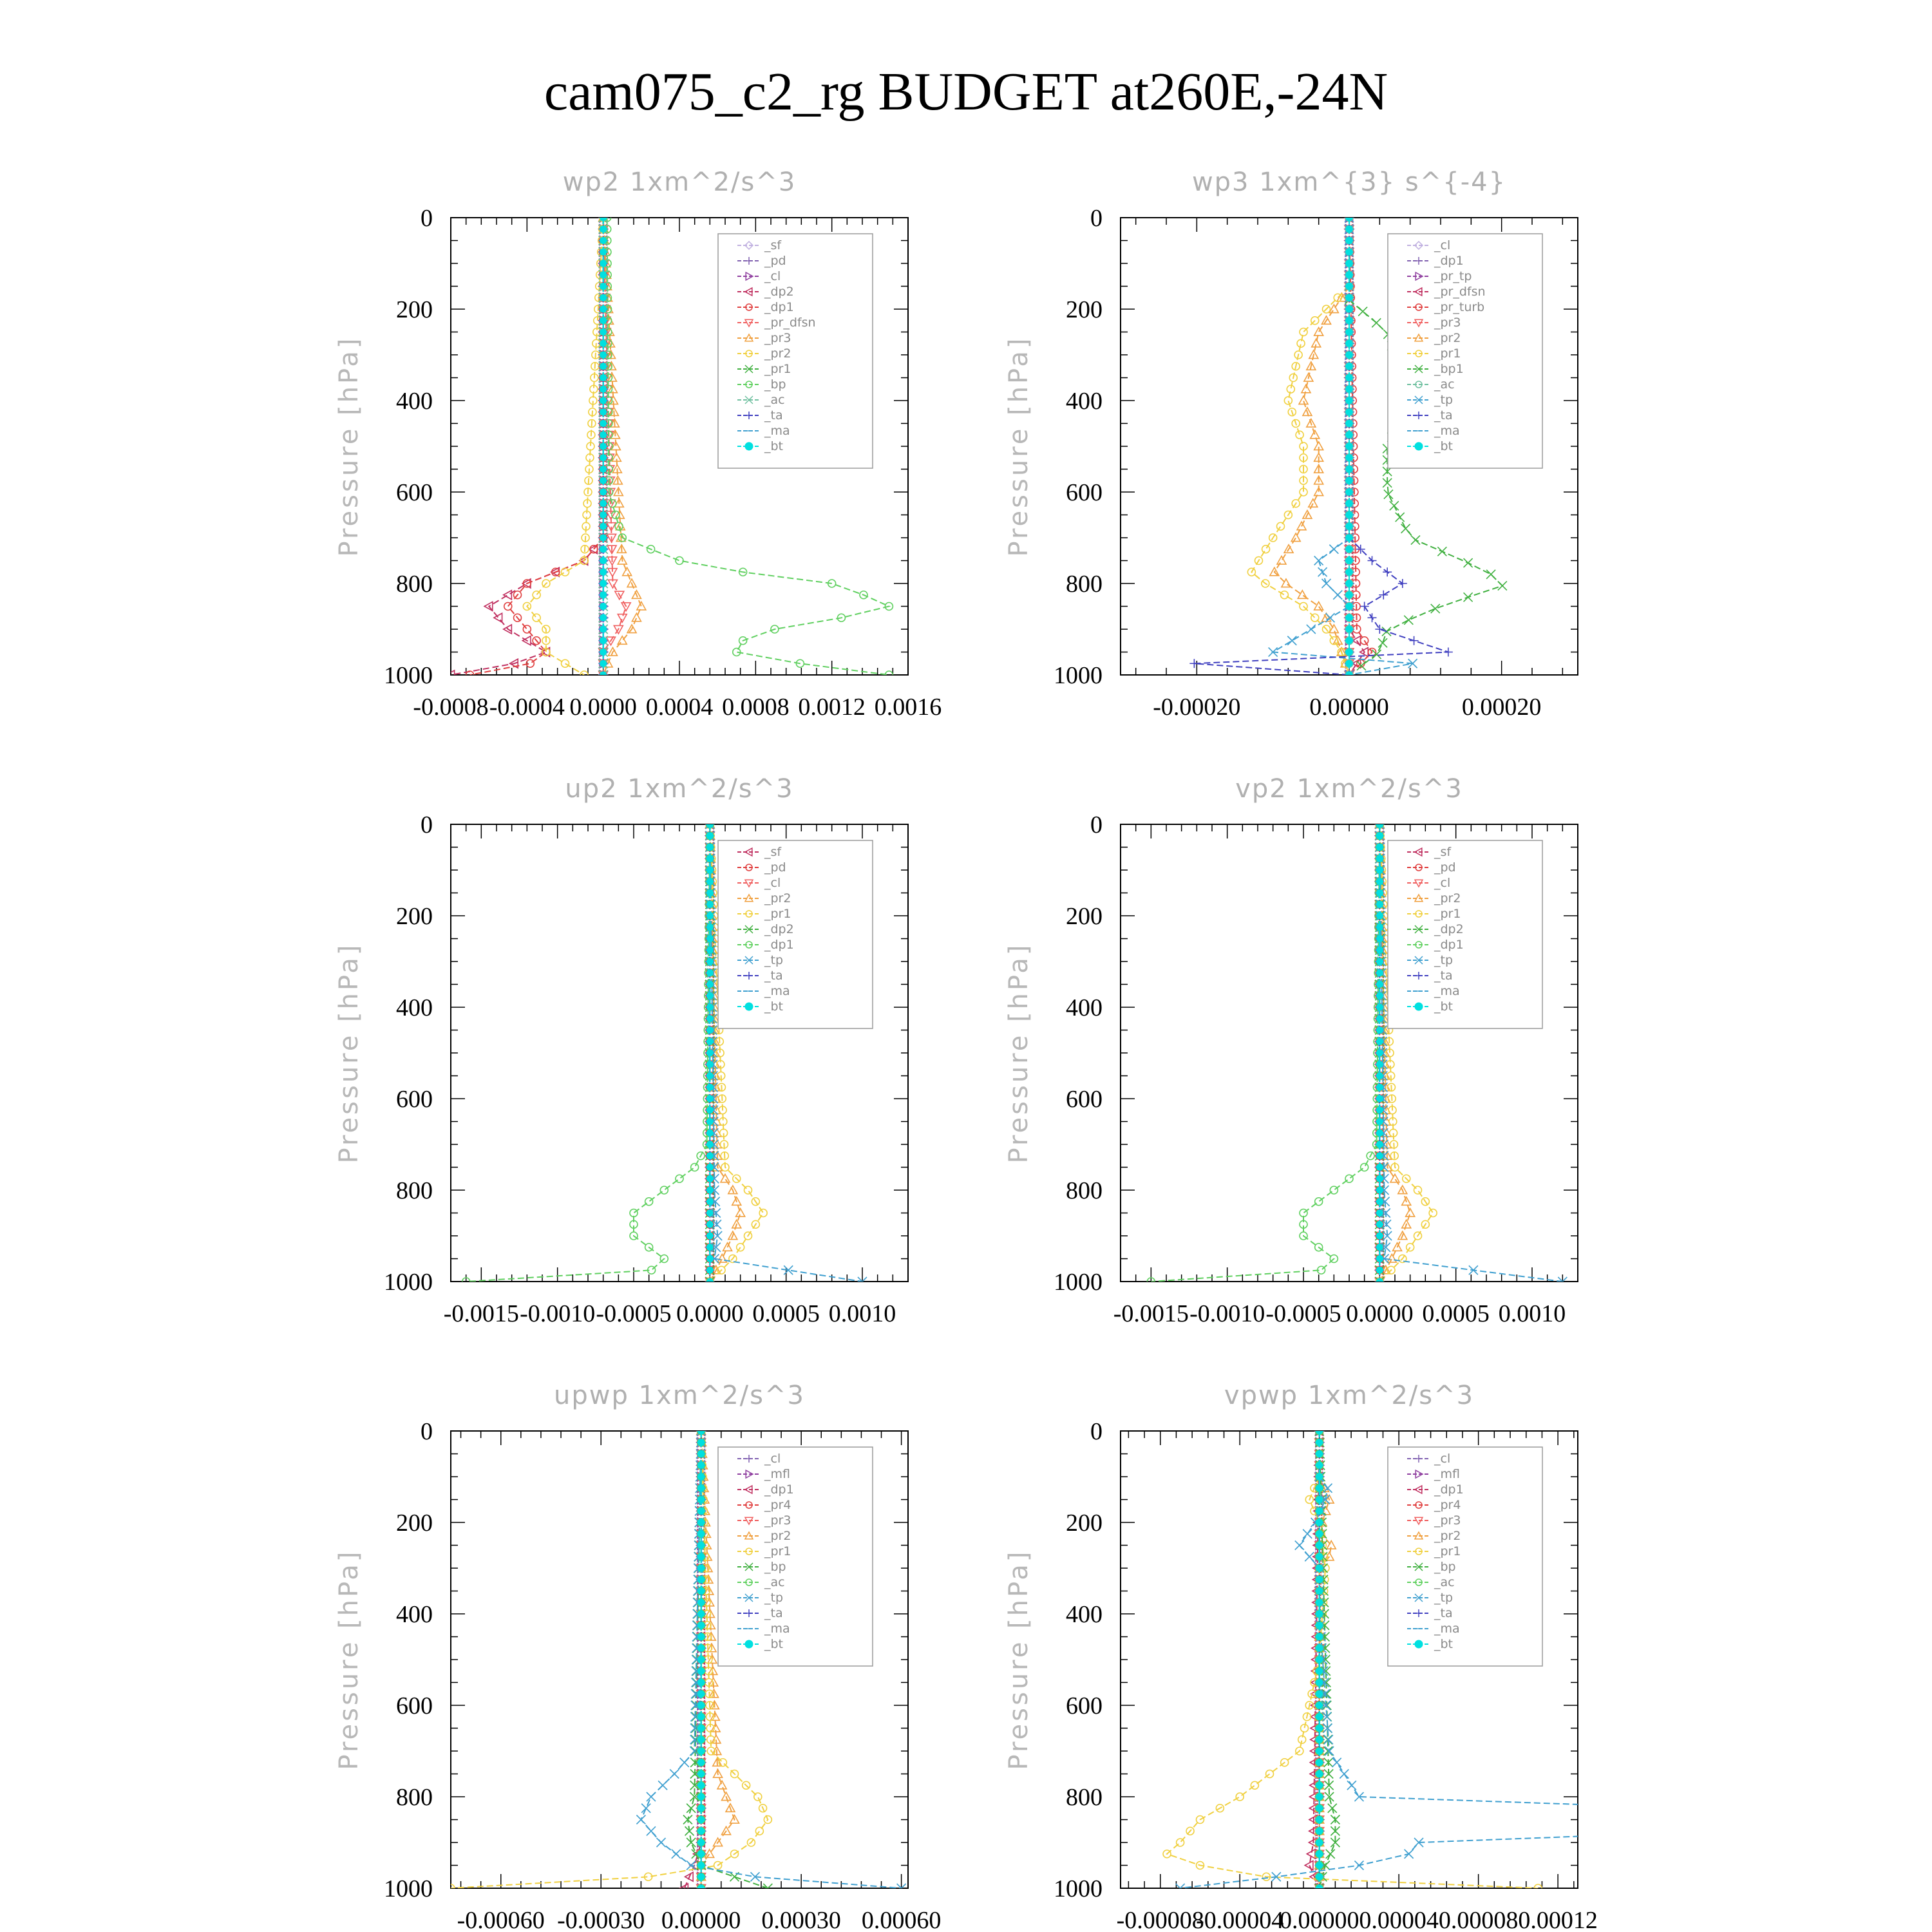  I want to click on legend-label: _pr1, so click(1448, 353).